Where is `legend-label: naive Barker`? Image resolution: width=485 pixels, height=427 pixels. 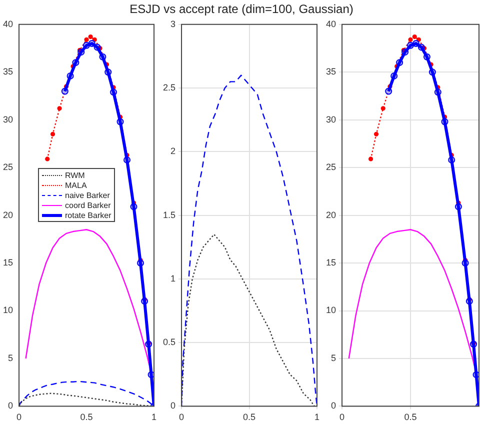 legend-label: naive Barker is located at coordinates (87, 195).